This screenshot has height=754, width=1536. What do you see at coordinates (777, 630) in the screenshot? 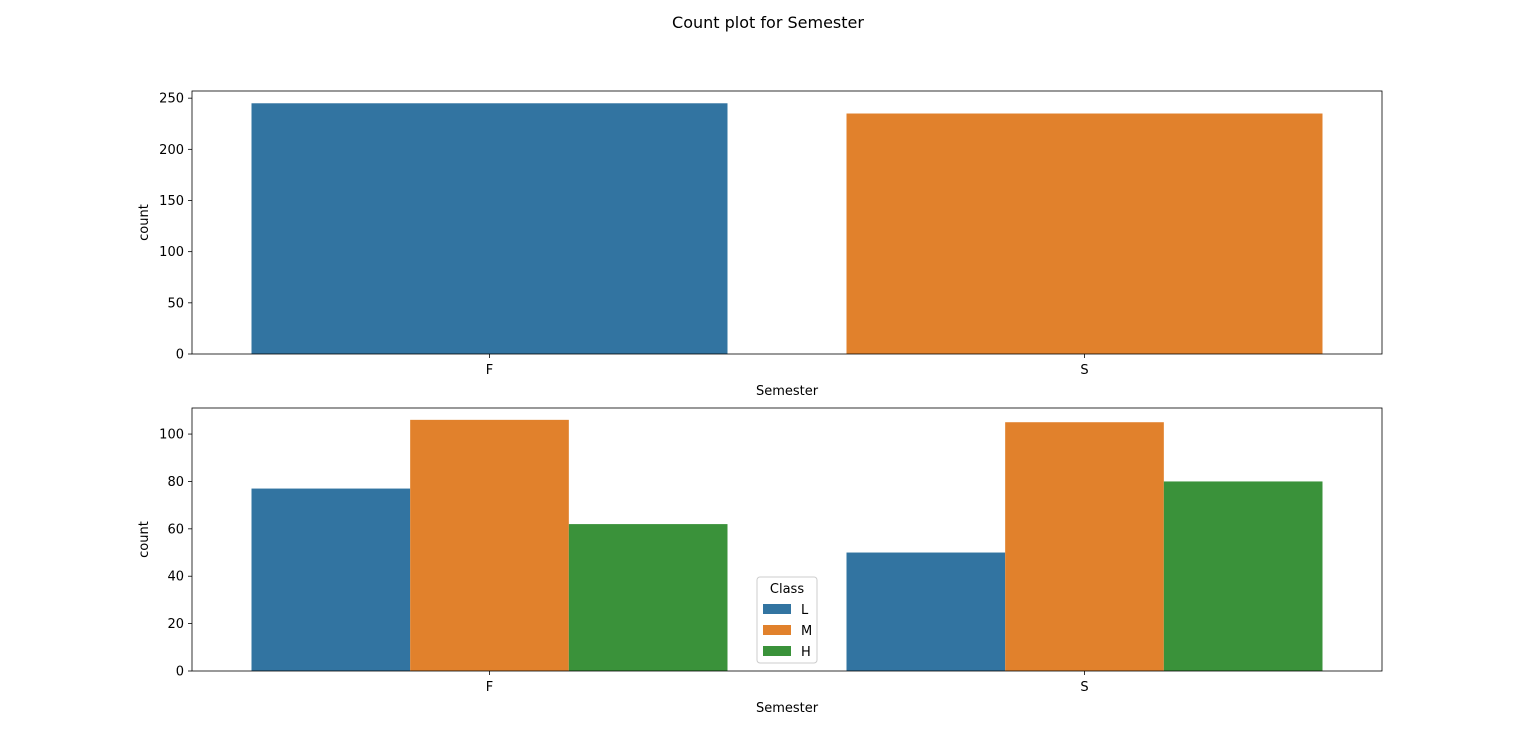
I see `legend-swatch-M` at bounding box center [777, 630].